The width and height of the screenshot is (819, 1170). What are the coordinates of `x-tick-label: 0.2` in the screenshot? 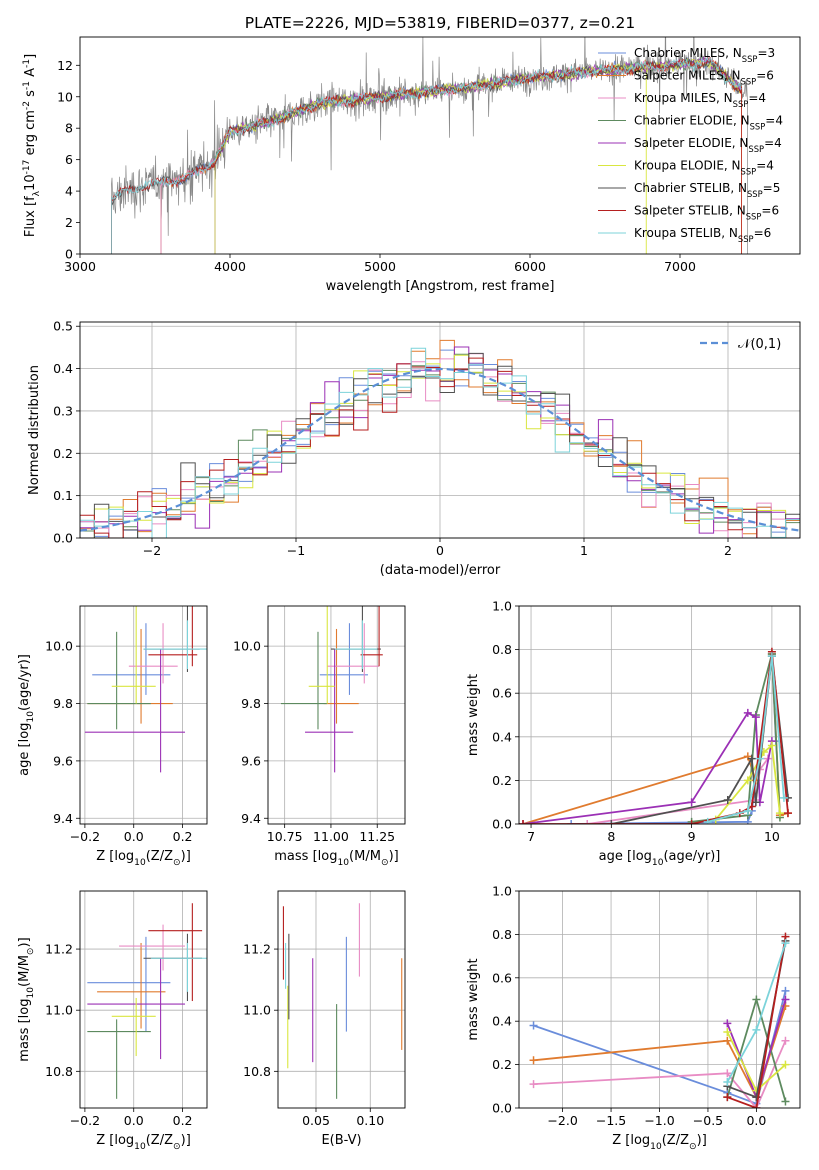 It's located at (183, 1120).